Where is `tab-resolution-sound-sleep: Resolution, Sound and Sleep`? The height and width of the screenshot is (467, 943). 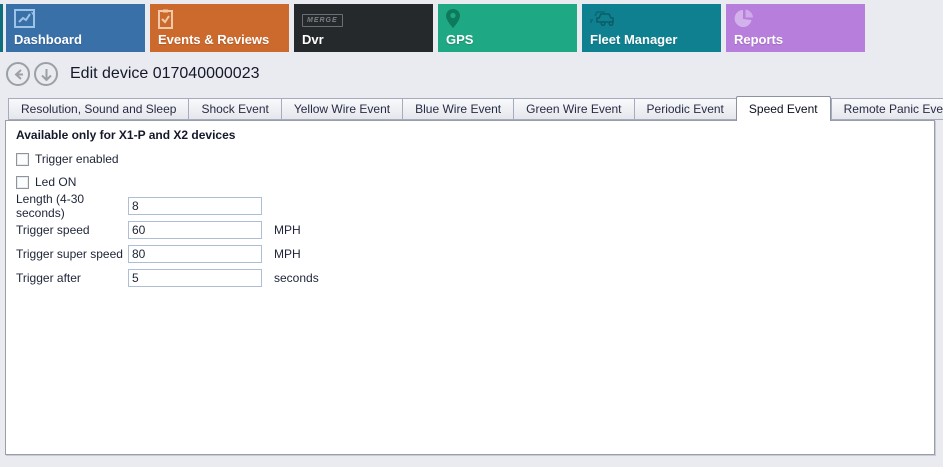 tab-resolution-sound-sleep: Resolution, Sound and Sleep is located at coordinates (98, 109).